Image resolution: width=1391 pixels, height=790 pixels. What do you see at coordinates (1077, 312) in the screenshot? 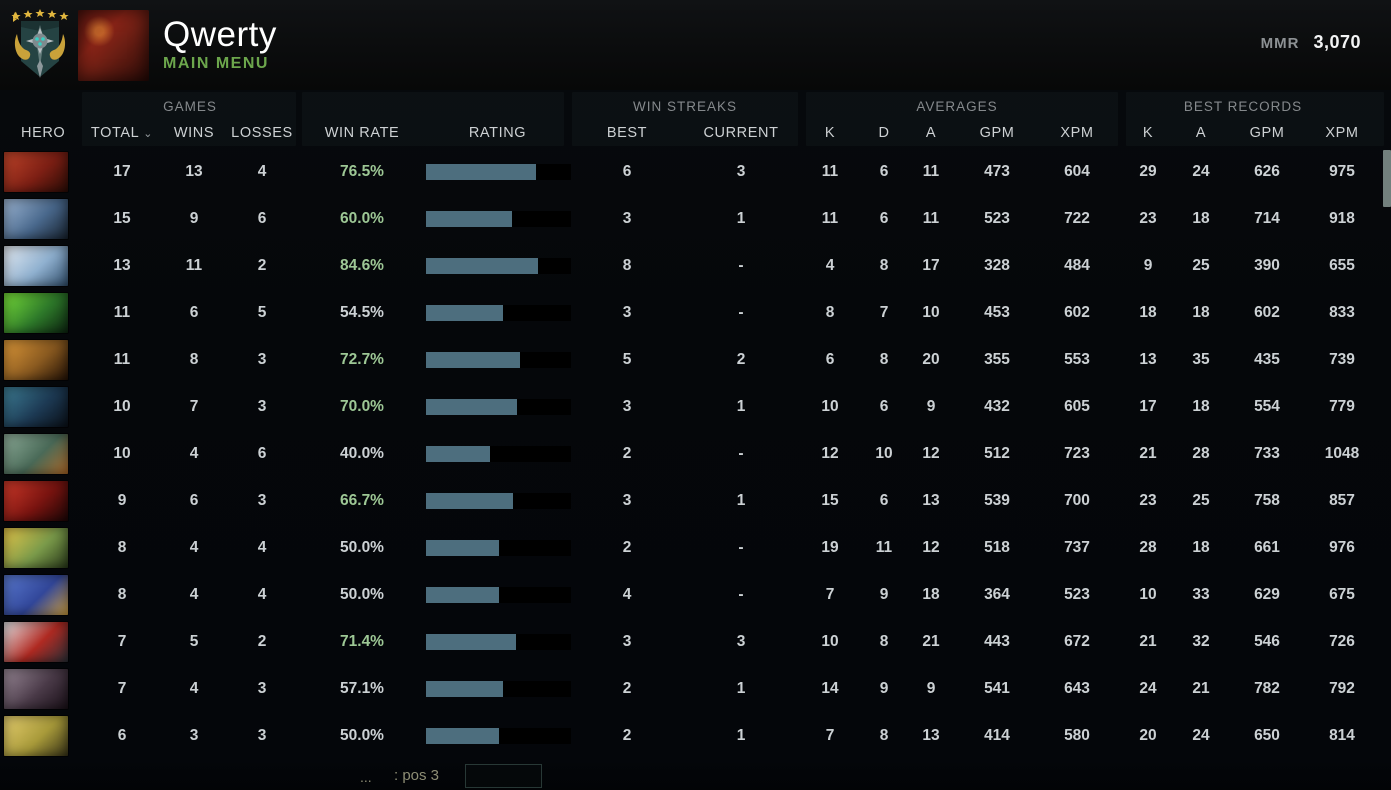
I see `stat-xpm: 602` at bounding box center [1077, 312].